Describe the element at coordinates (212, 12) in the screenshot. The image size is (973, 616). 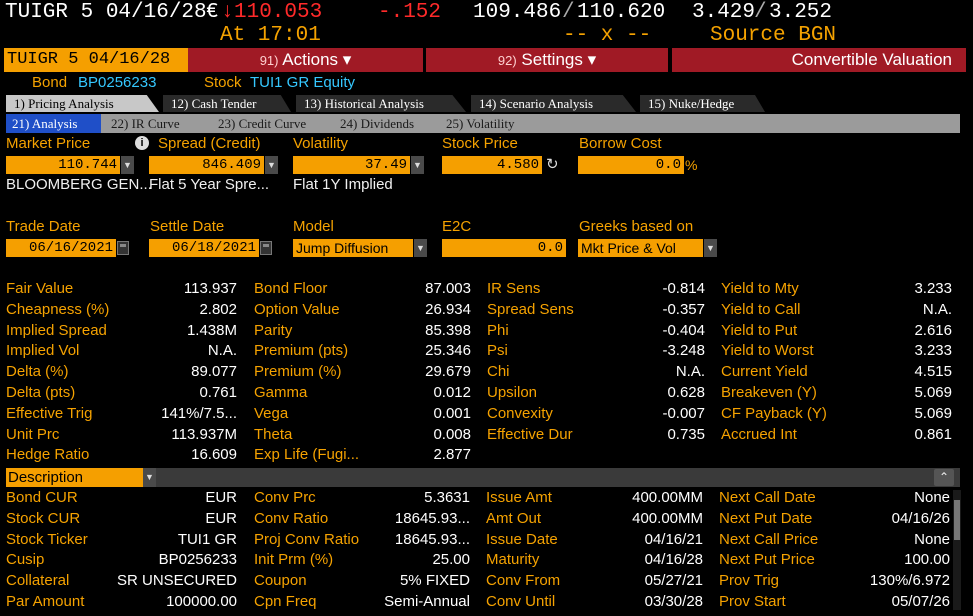
I see `currency-symbol: €` at that location.